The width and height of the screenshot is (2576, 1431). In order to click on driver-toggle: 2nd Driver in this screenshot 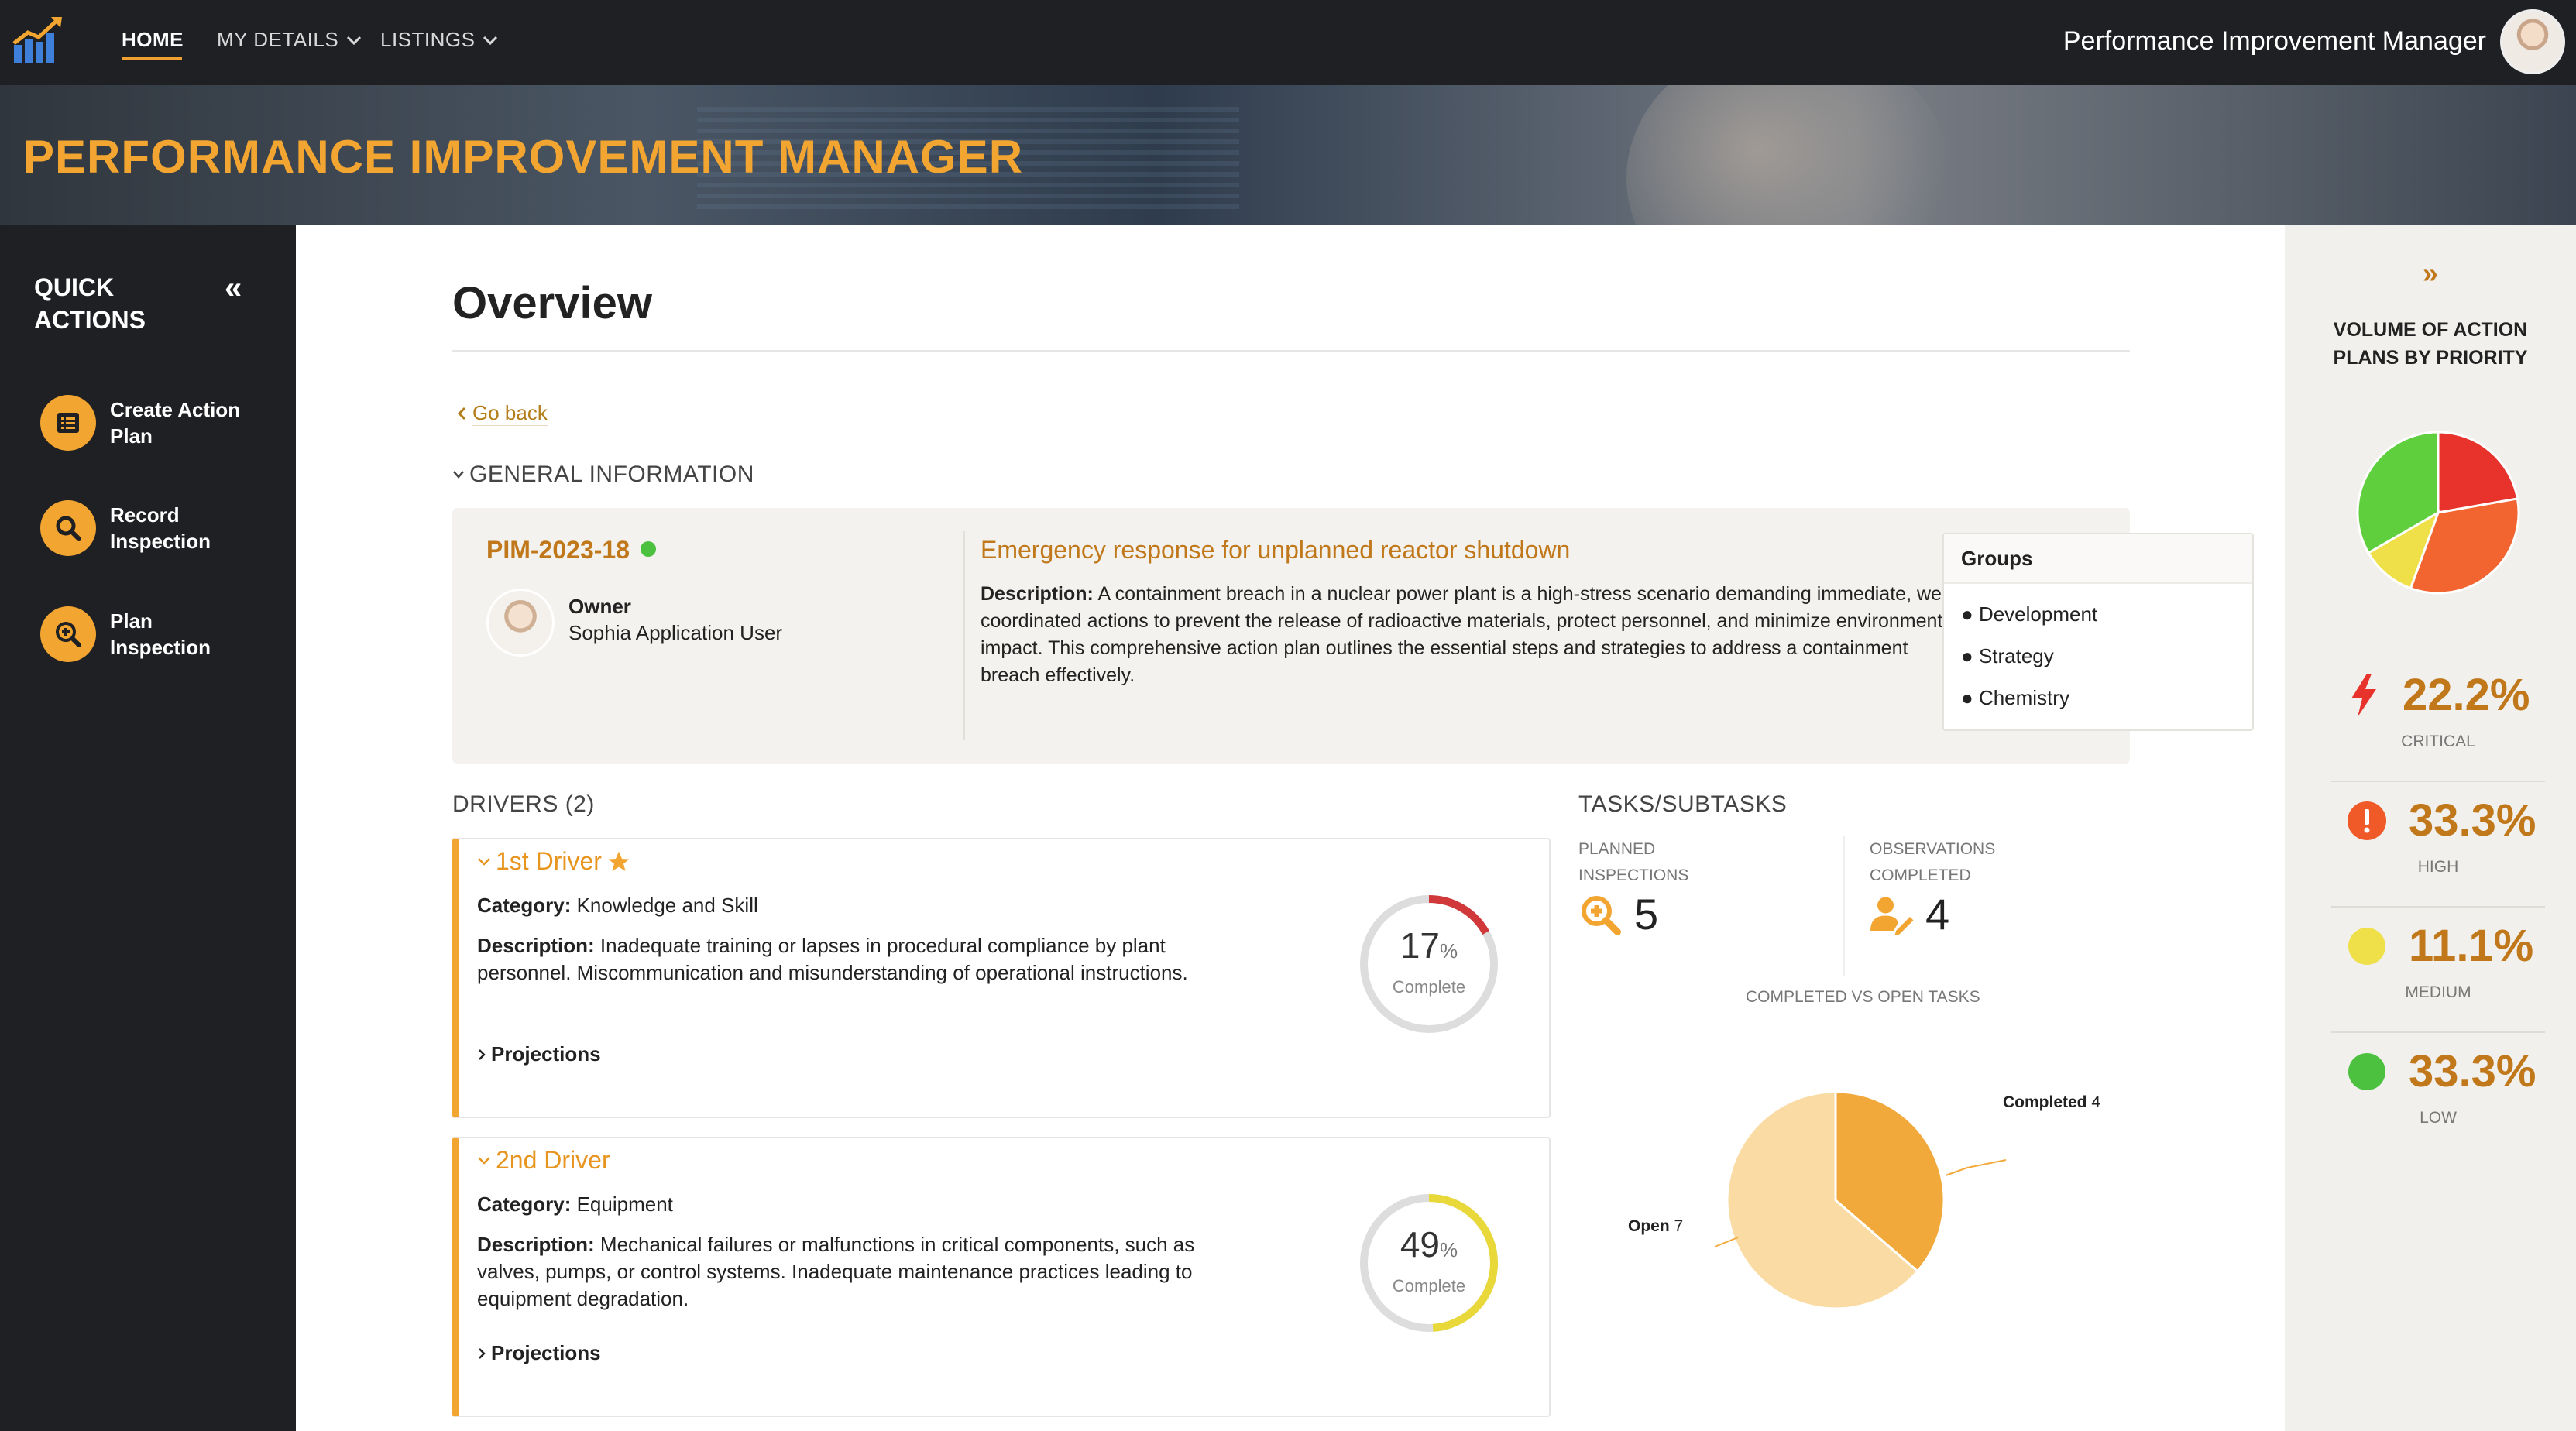, I will do `click(543, 1160)`.